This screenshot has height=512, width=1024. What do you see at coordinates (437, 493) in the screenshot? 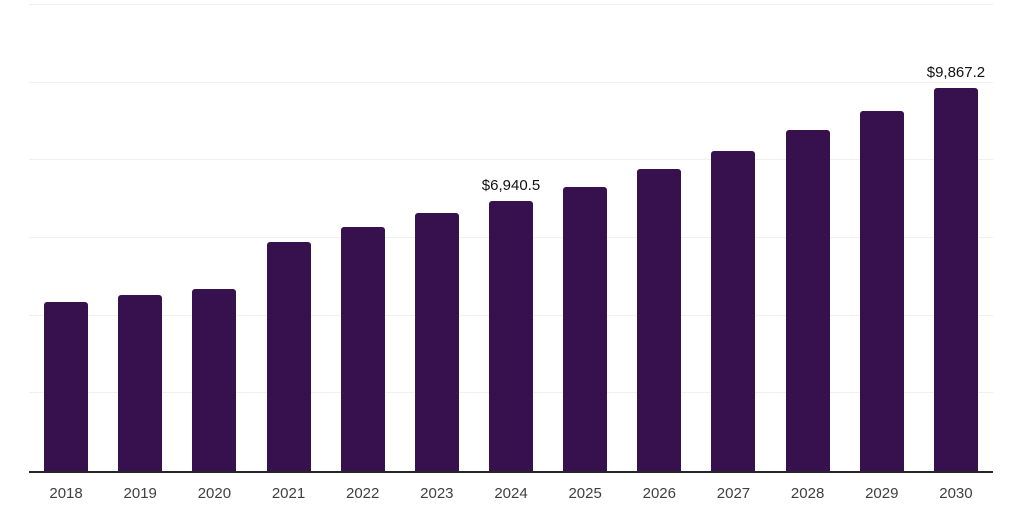
I see `x-tick-label-2023: 2023` at bounding box center [437, 493].